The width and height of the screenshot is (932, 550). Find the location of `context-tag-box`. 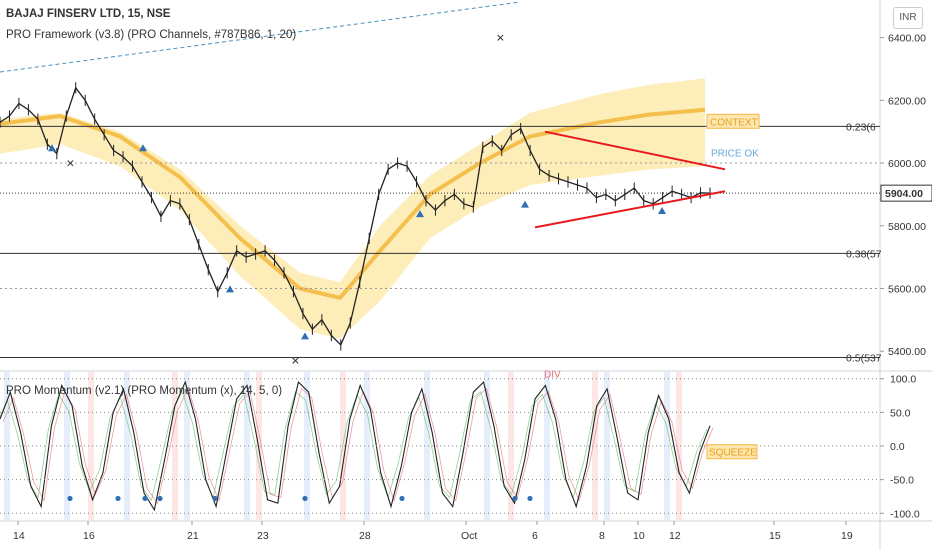

context-tag-box is located at coordinates (733, 121).